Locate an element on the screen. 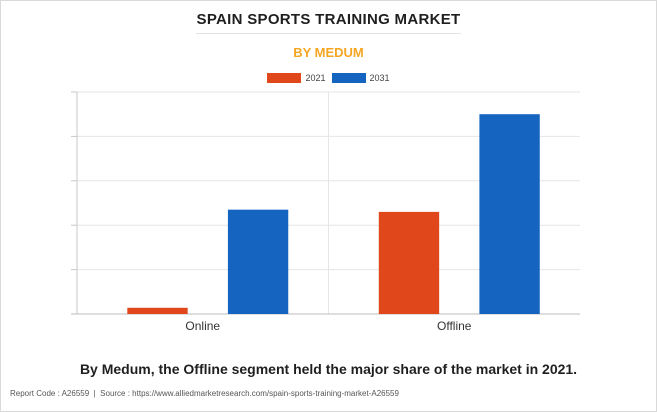 The width and height of the screenshot is (657, 412). legend-item-2021: 2021 is located at coordinates (296, 78).